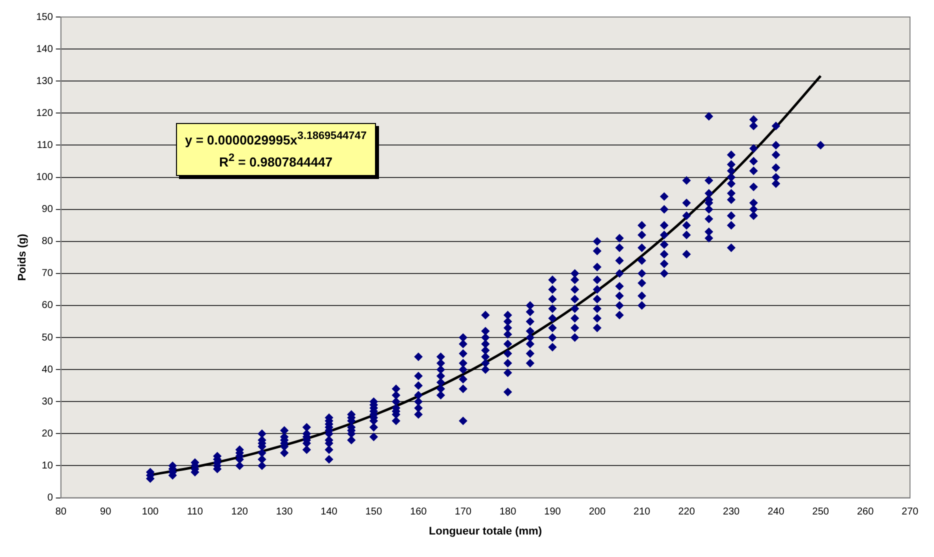  Describe the element at coordinates (48, 370) in the screenshot. I see `y-tick-label: 40` at that location.